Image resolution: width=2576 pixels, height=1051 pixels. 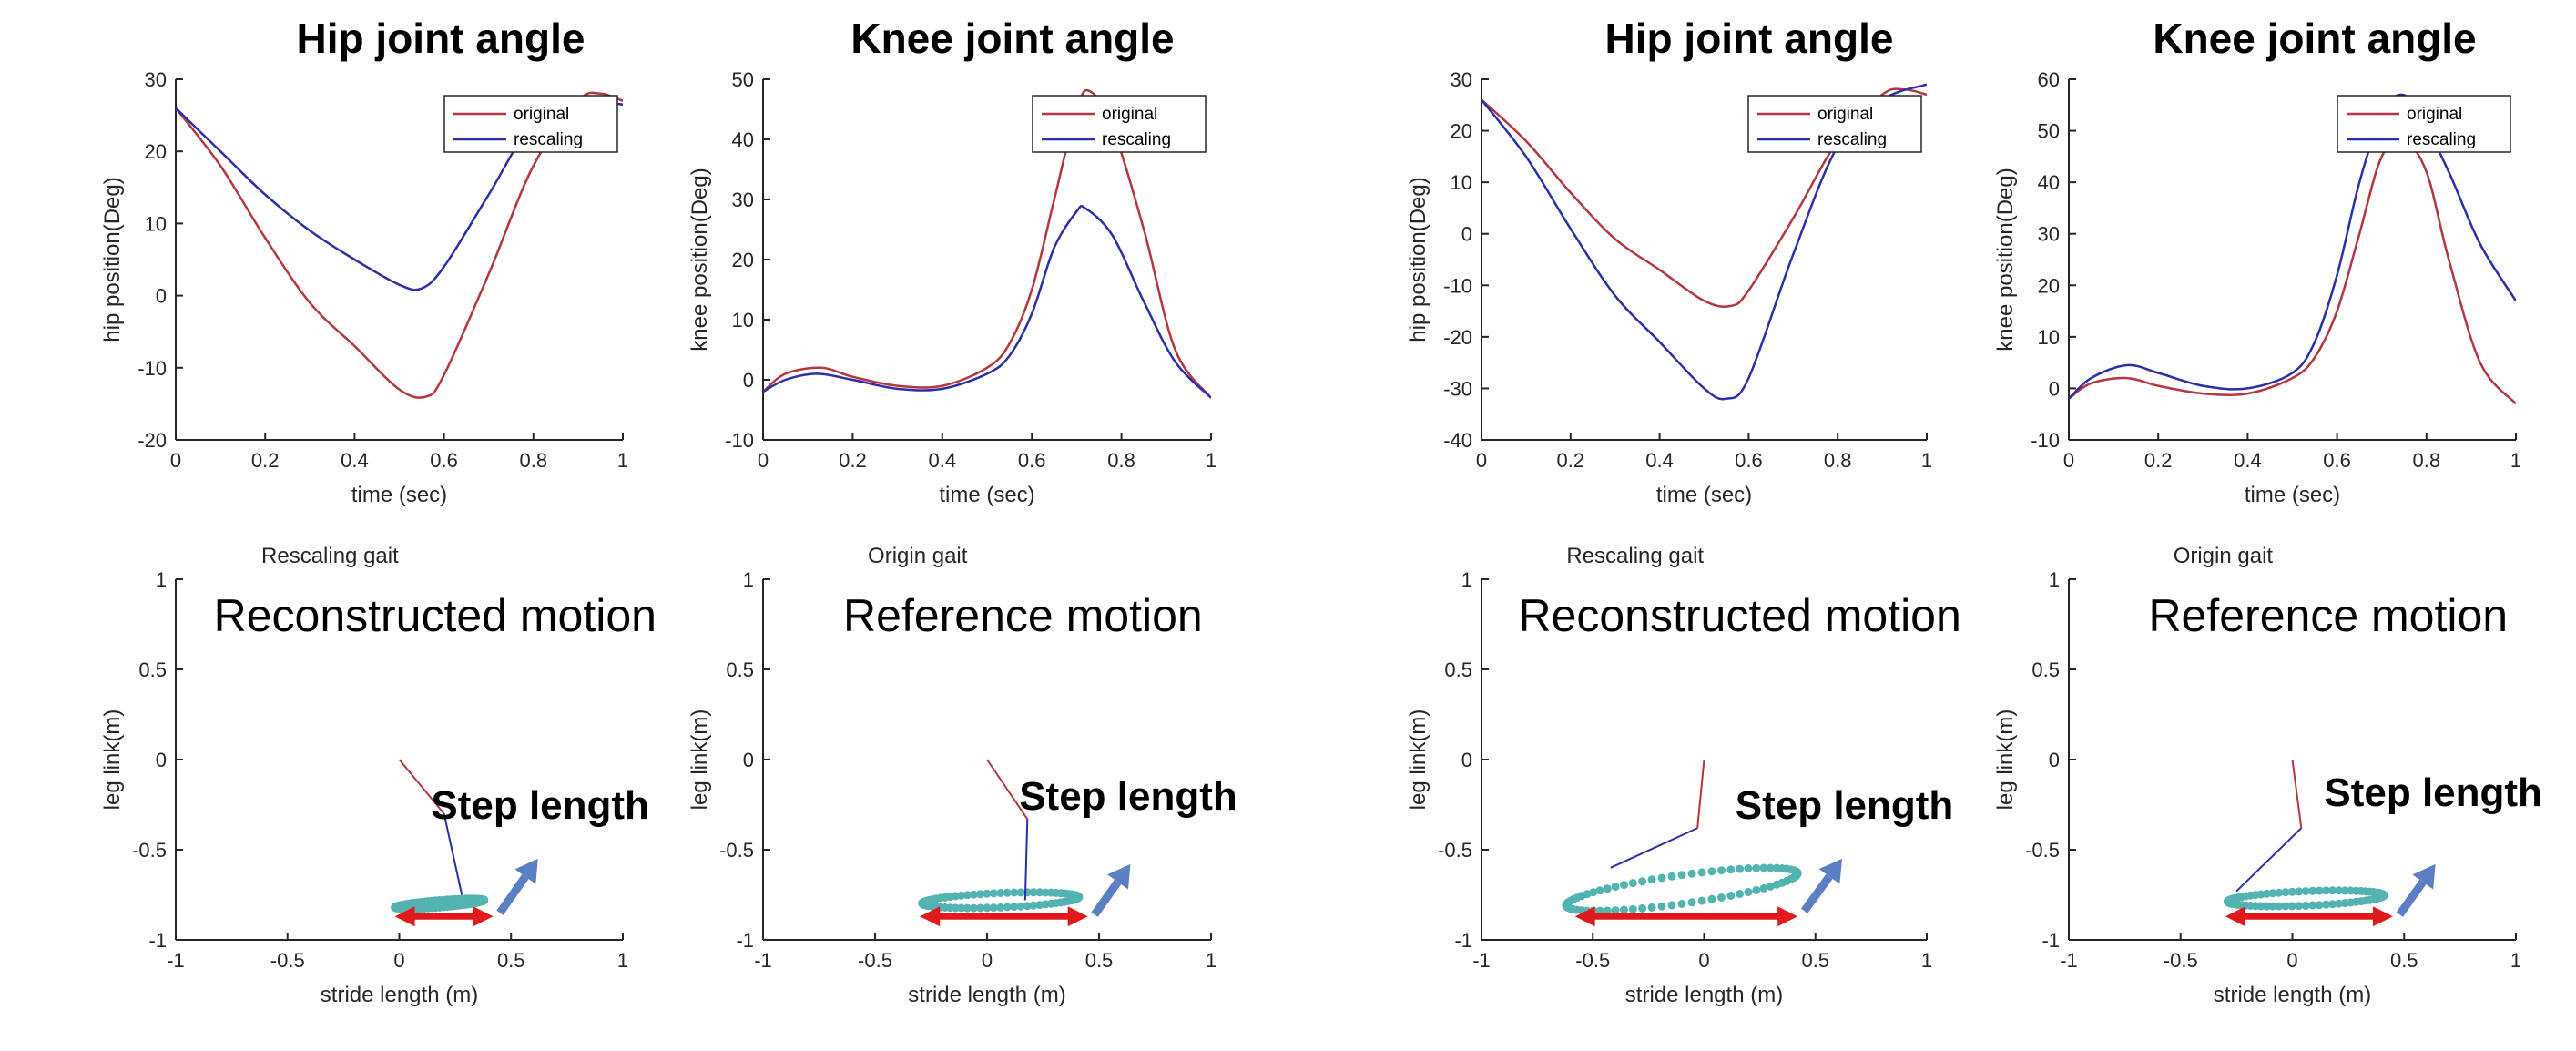 What do you see at coordinates (1593, 960) in the screenshot?
I see `x-tick-label: -0.5` at bounding box center [1593, 960].